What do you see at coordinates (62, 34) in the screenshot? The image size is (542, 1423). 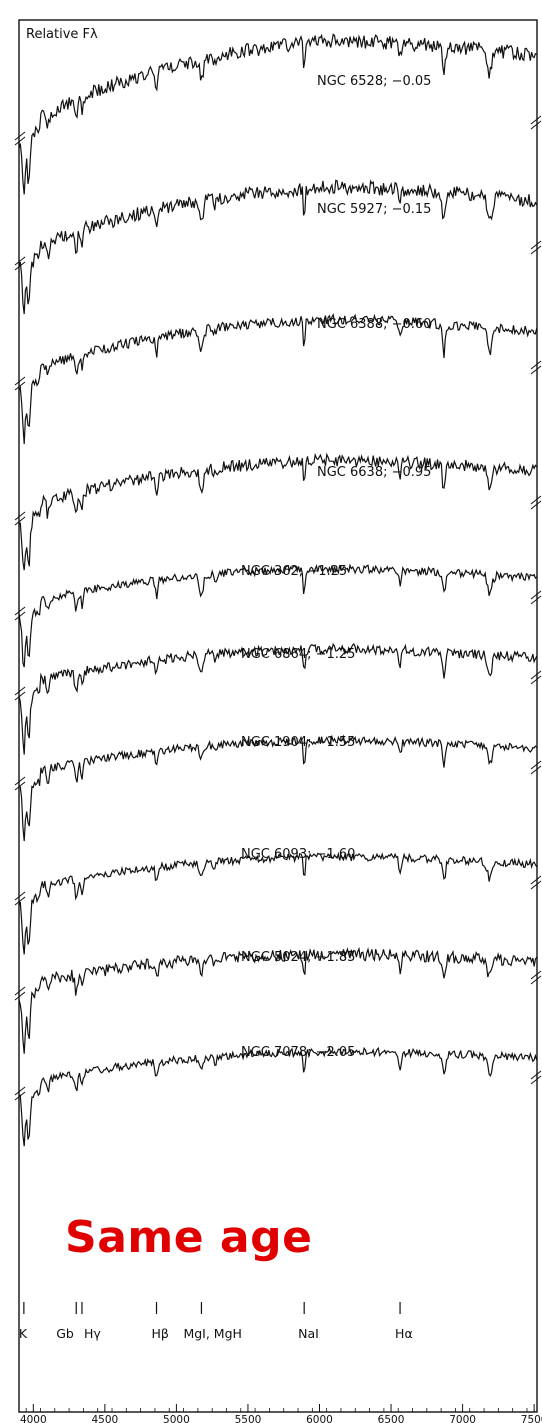 I see `y-axis-label: Relative Fλ` at bounding box center [62, 34].